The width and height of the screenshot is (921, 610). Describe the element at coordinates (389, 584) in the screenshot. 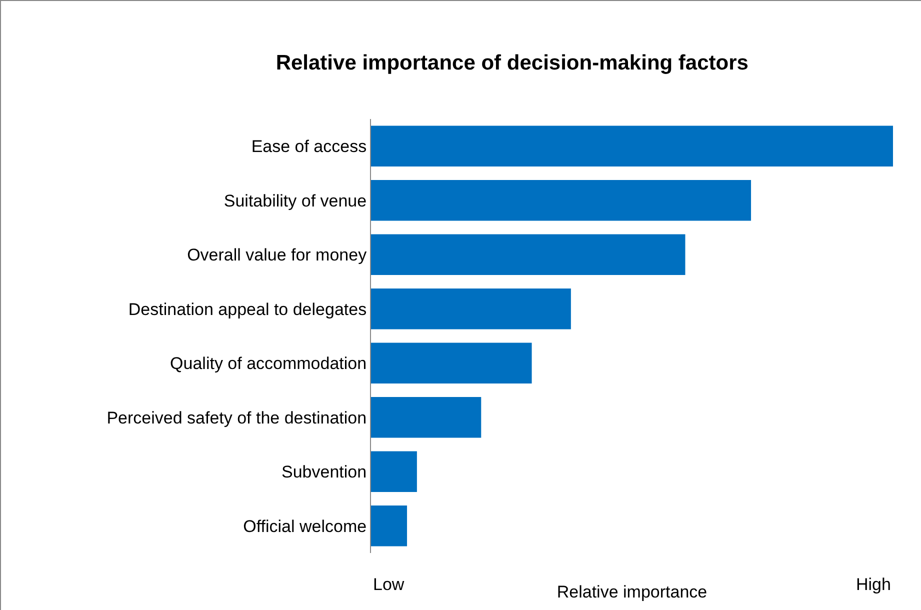

I see `text: Low` at that location.